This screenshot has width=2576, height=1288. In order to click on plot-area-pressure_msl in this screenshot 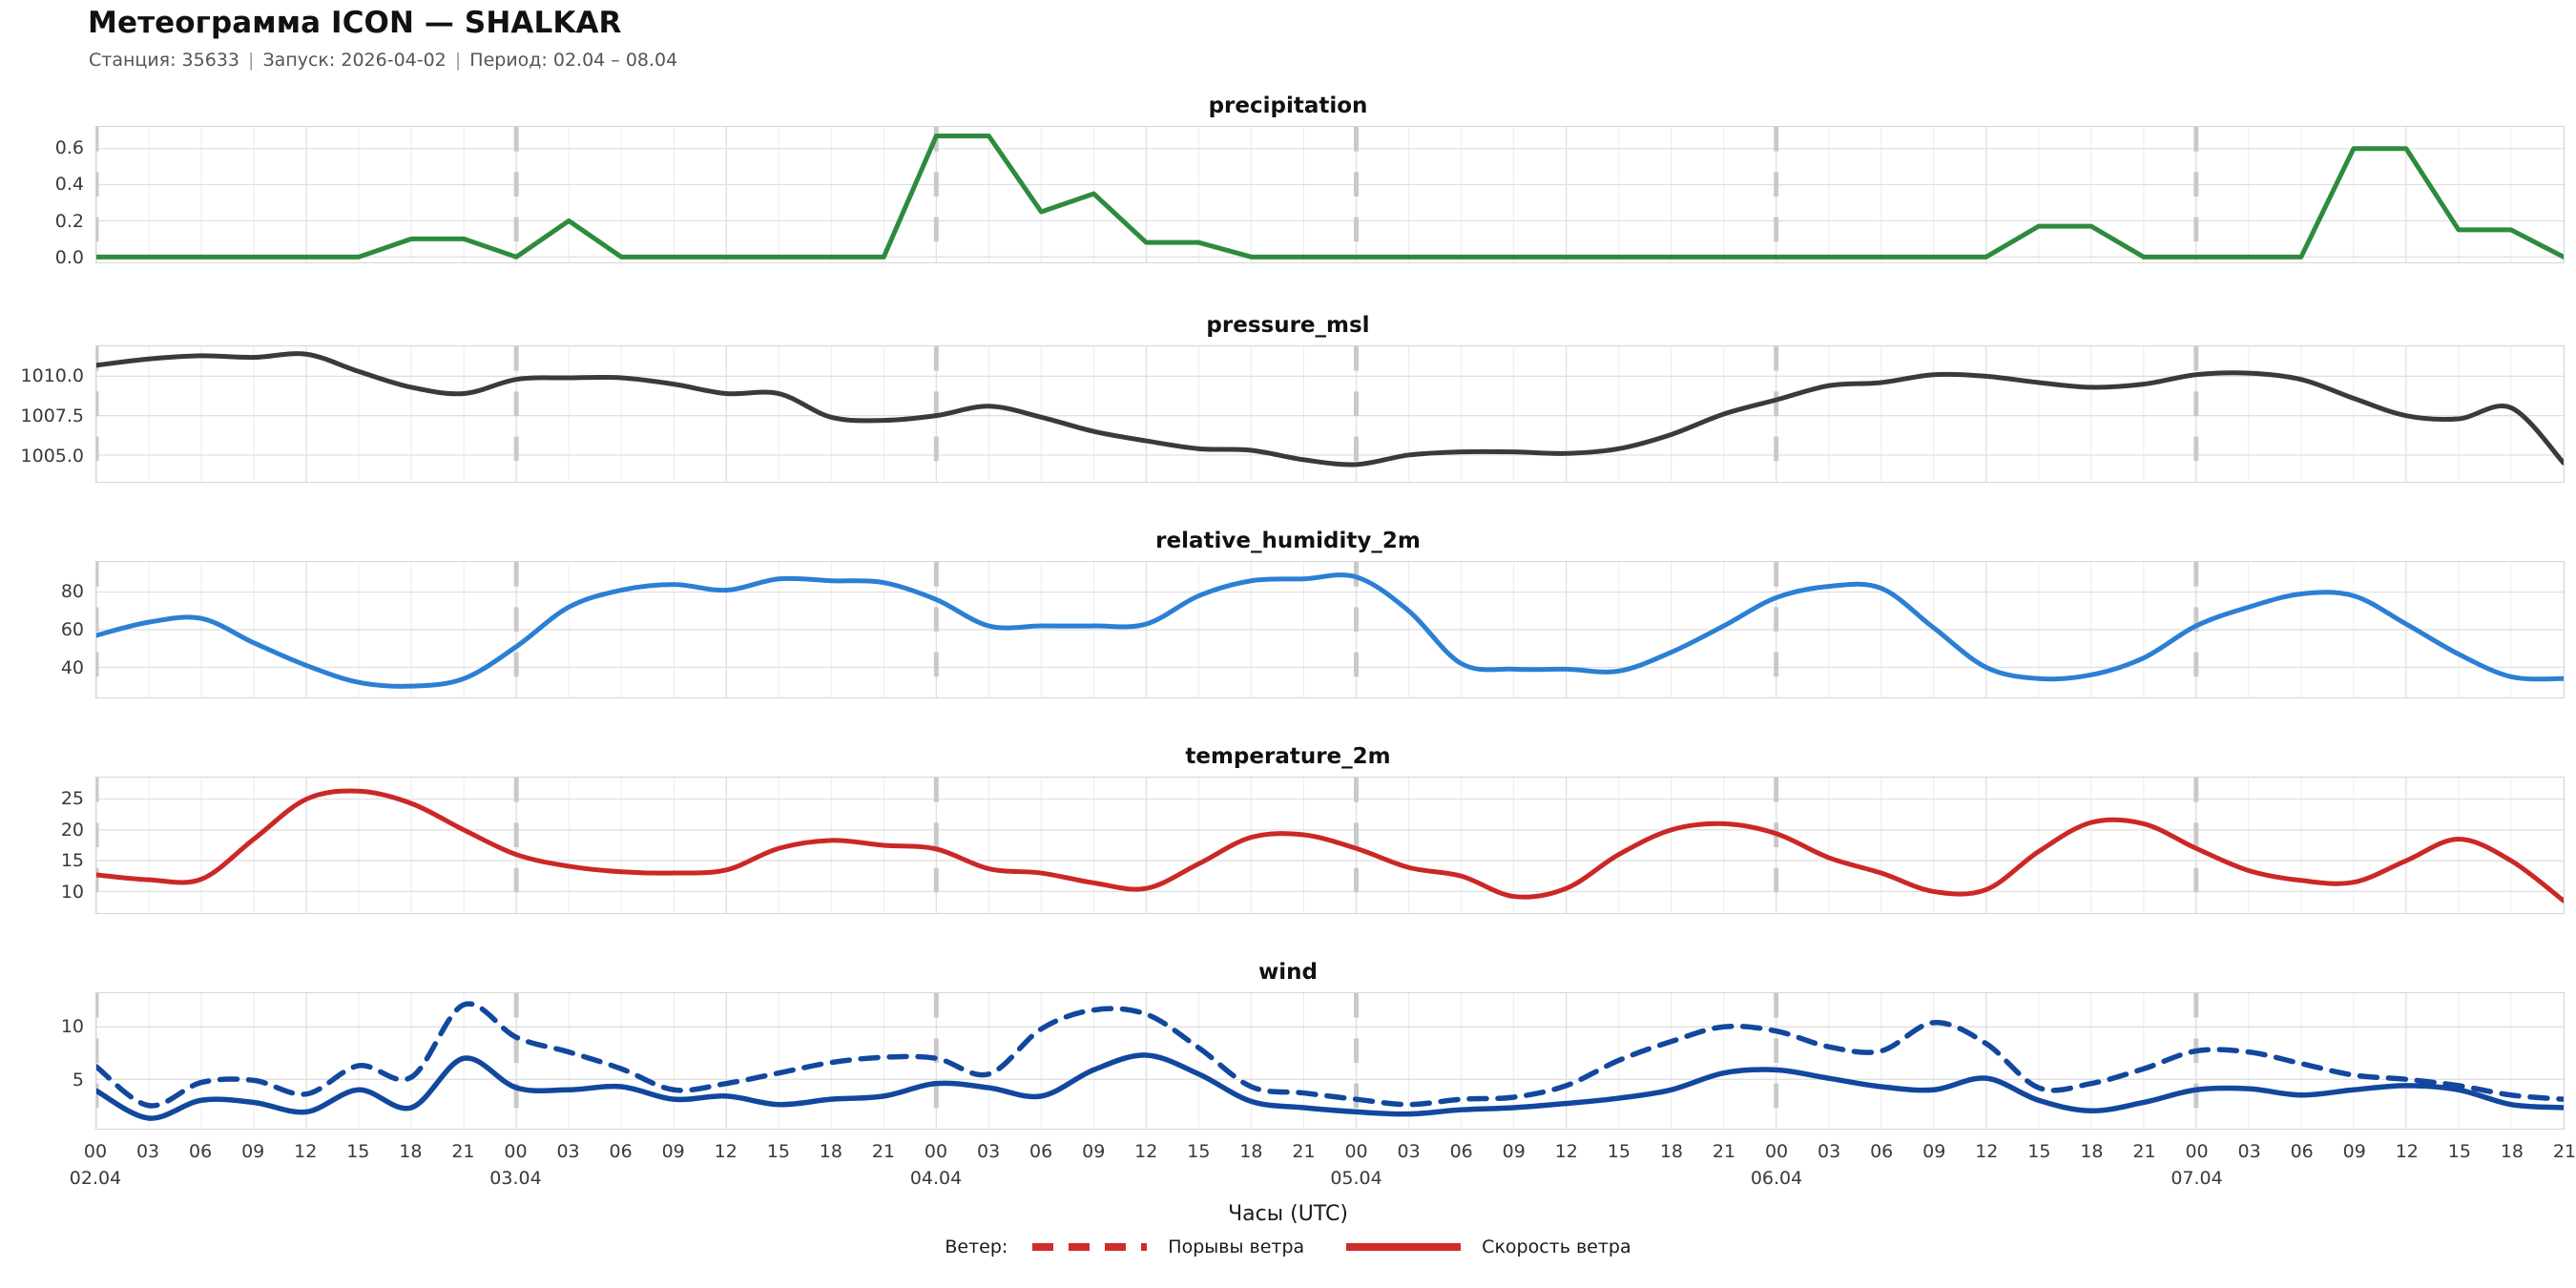, I will do `click(1330, 414)`.